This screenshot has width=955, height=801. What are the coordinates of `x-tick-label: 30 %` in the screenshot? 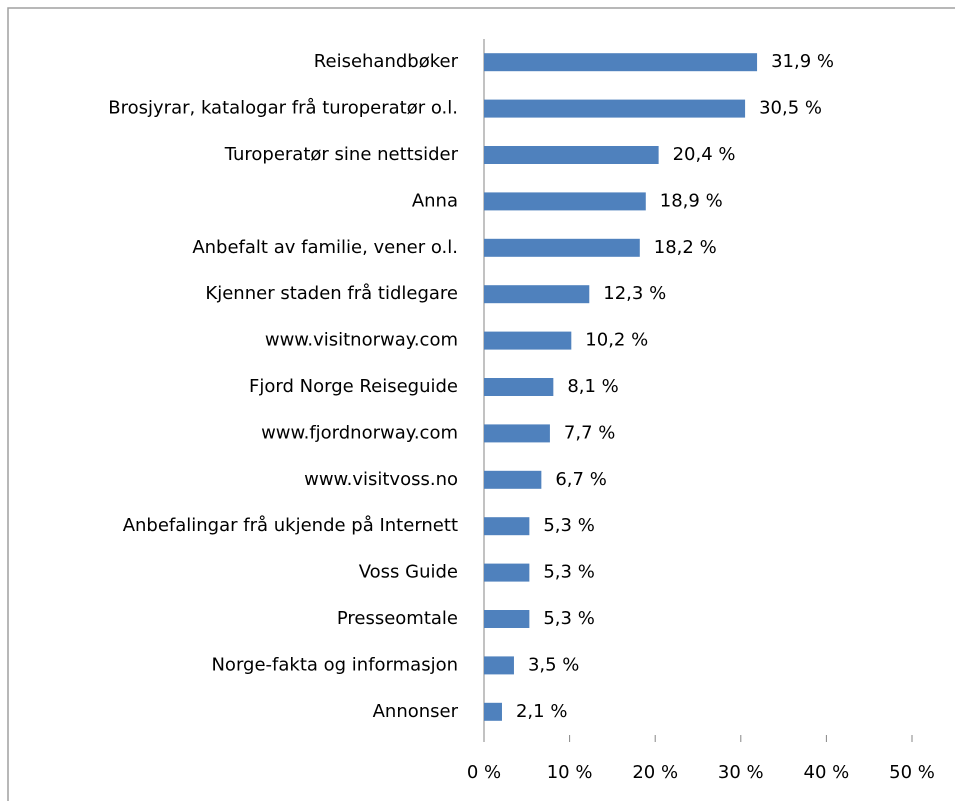 It's located at (741, 772).